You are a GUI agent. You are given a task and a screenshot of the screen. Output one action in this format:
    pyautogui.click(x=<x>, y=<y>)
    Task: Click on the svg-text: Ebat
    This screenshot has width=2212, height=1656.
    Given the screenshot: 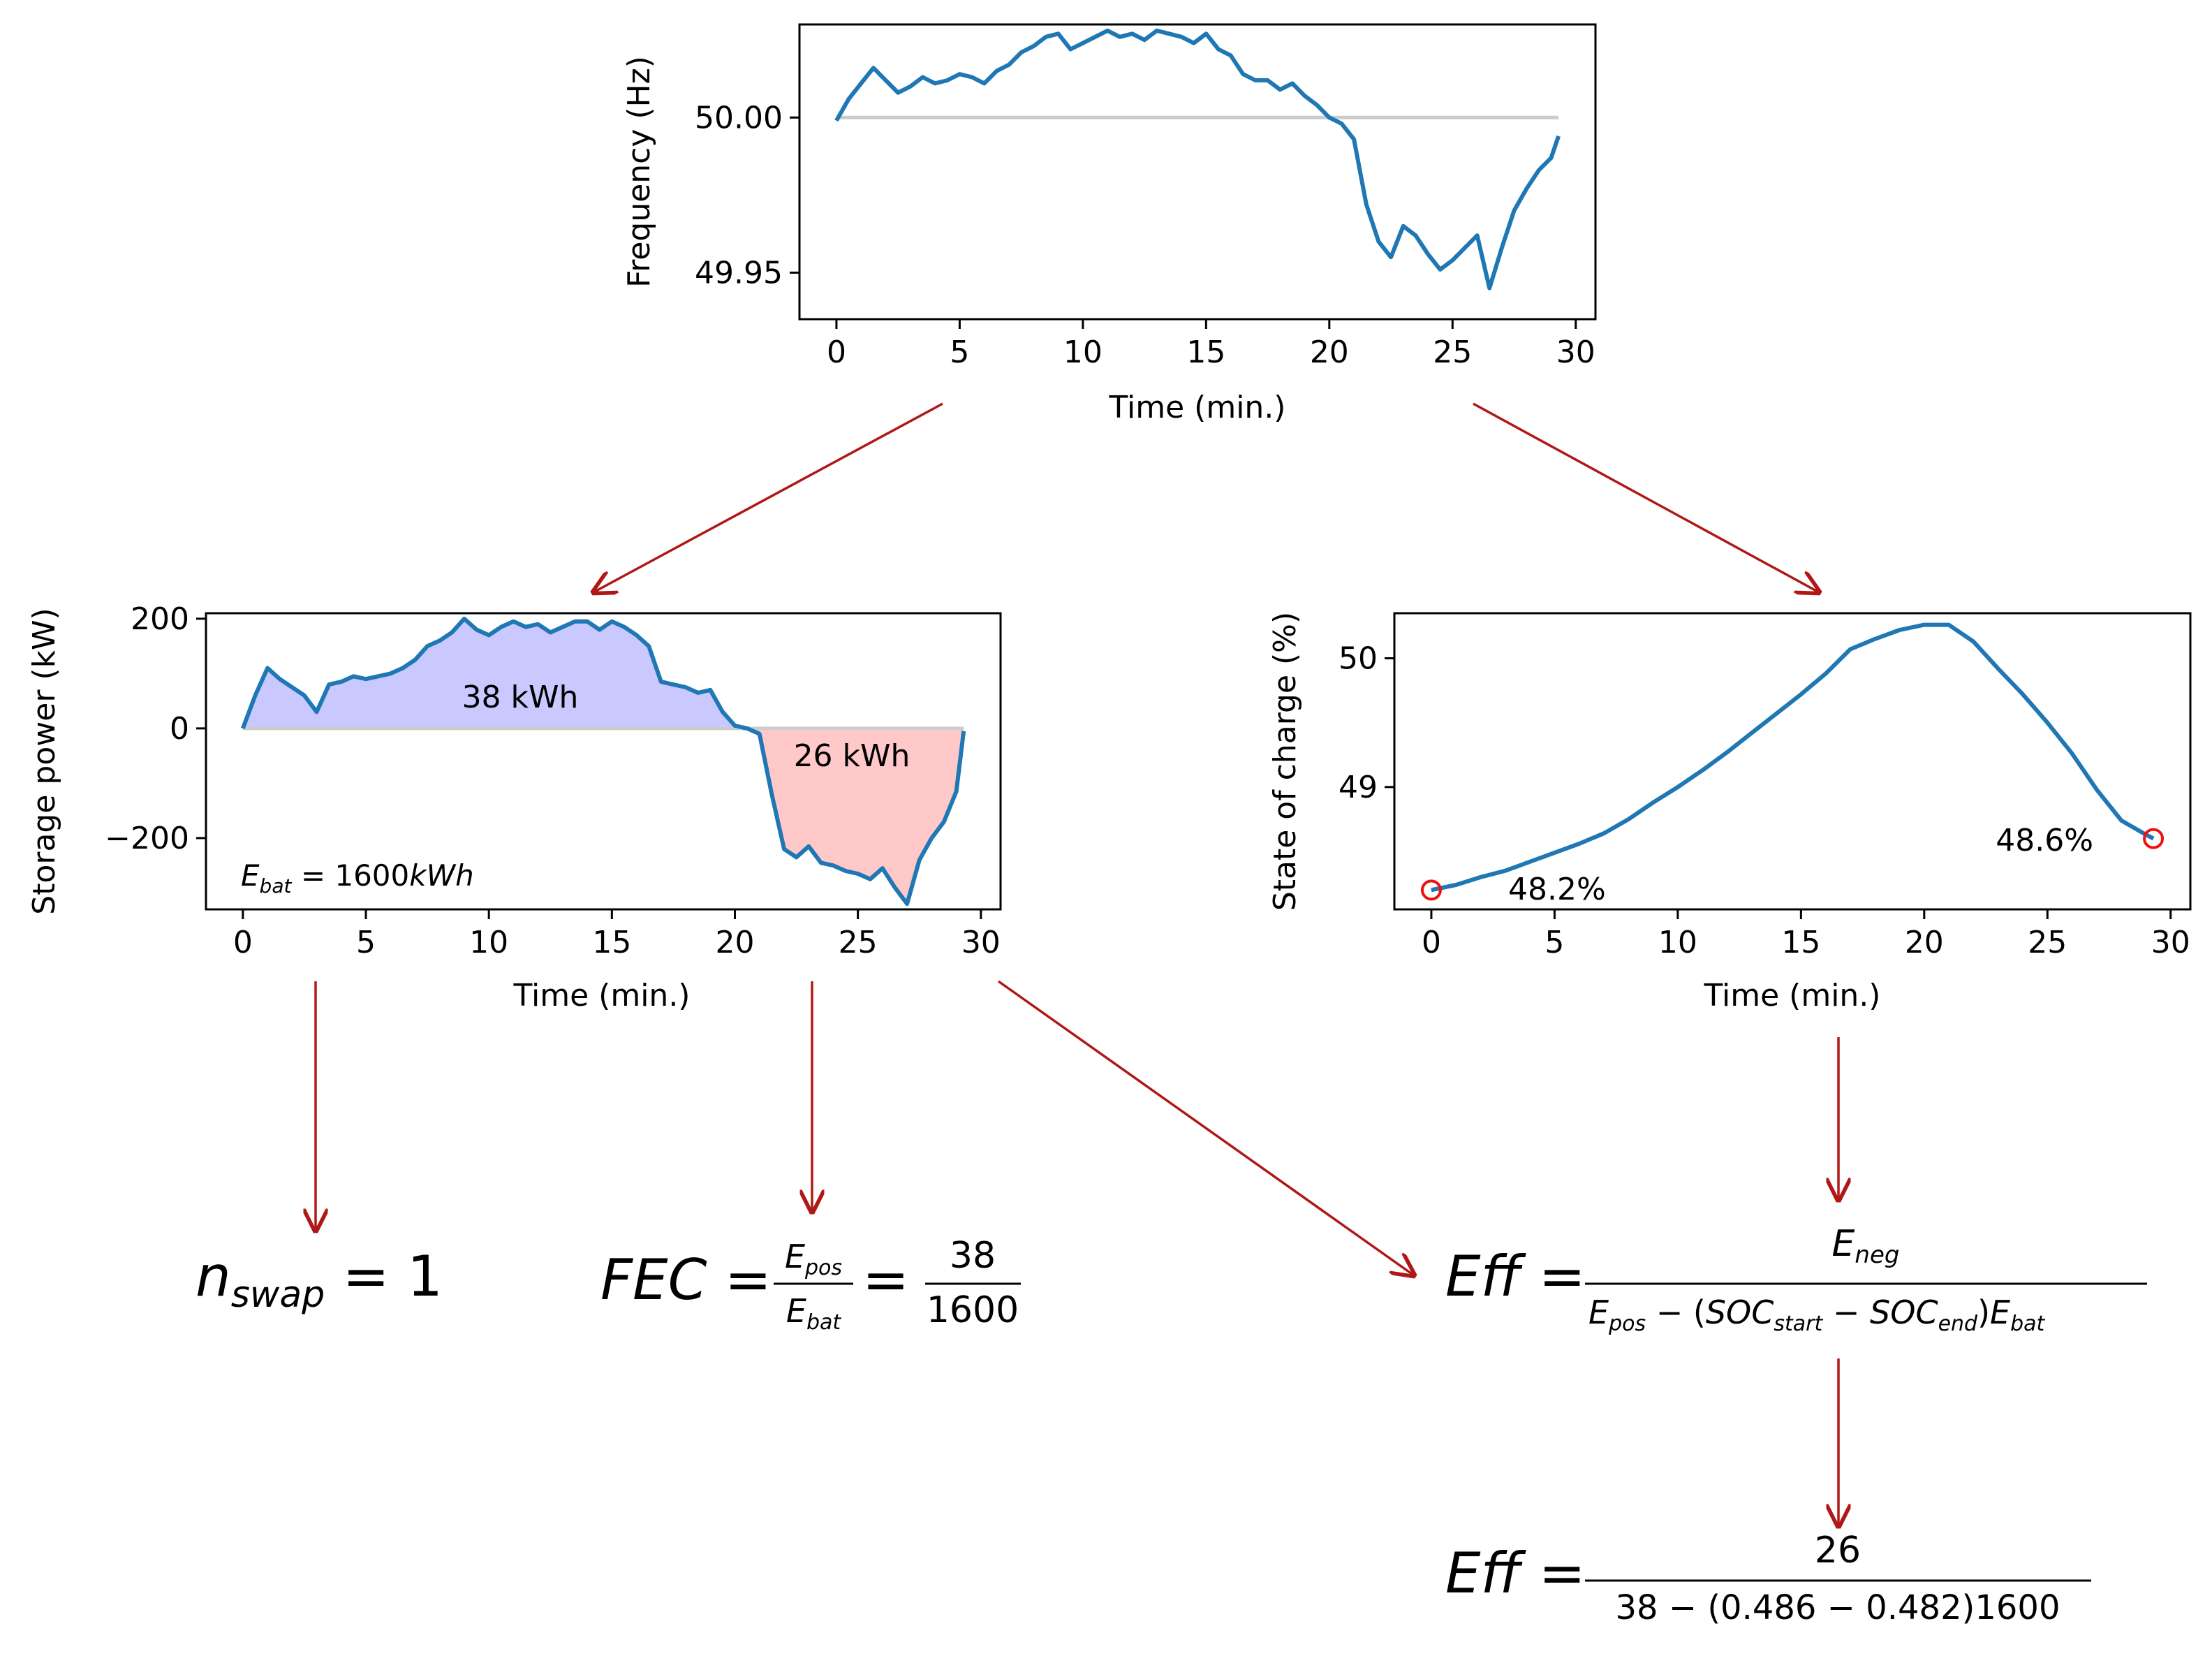 What is the action you would take?
    pyautogui.click(x=814, y=1313)
    